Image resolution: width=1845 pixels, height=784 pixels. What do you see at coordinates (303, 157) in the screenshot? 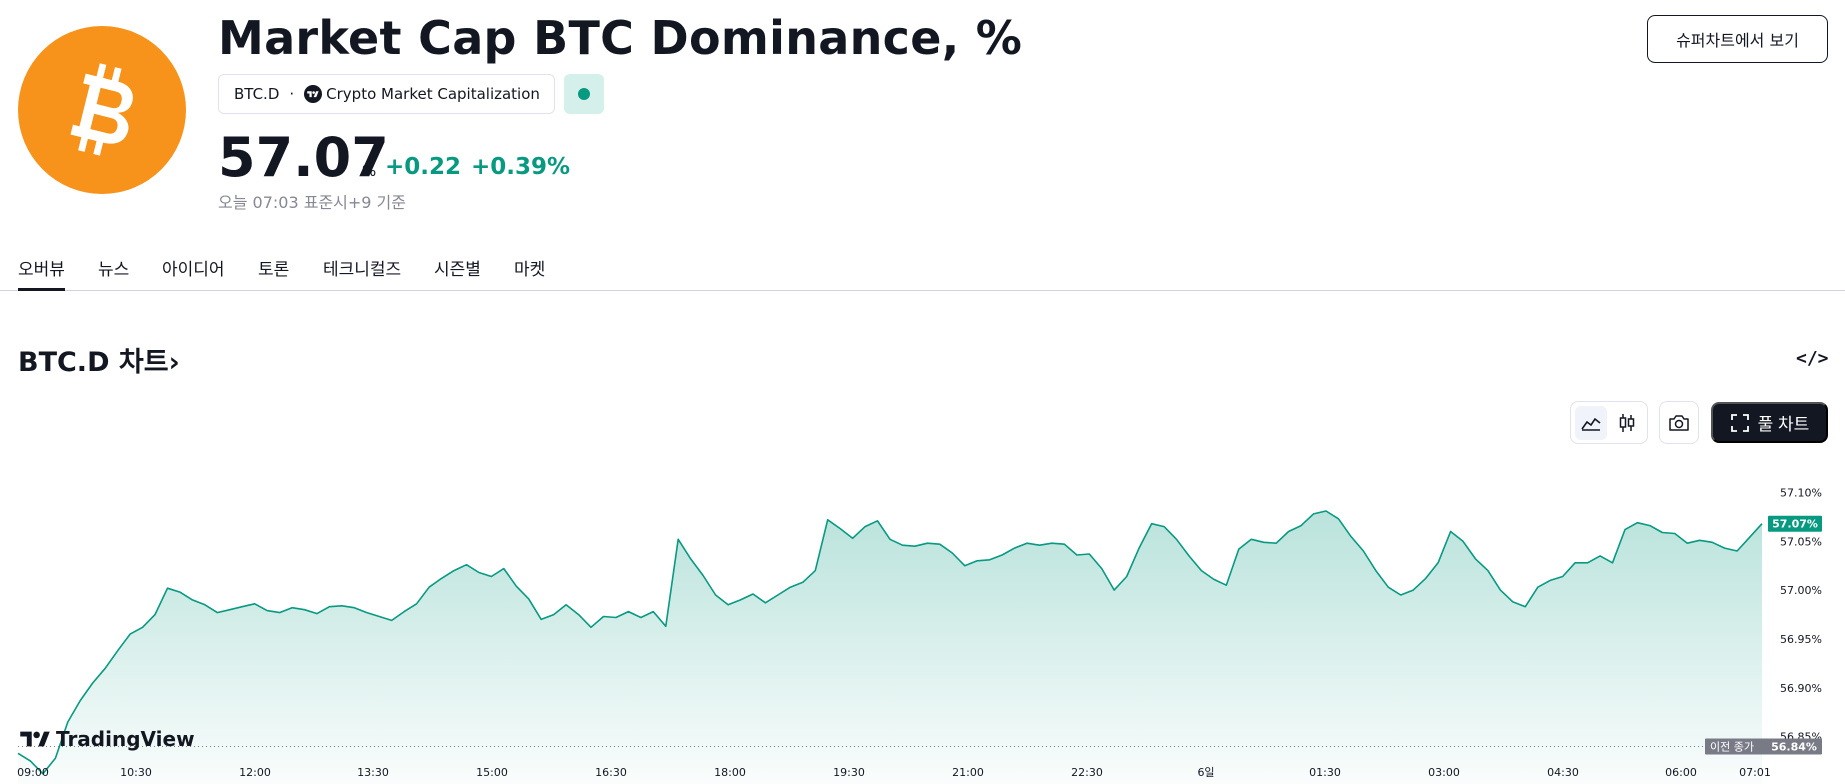
I see `current-price: 57.07` at bounding box center [303, 157].